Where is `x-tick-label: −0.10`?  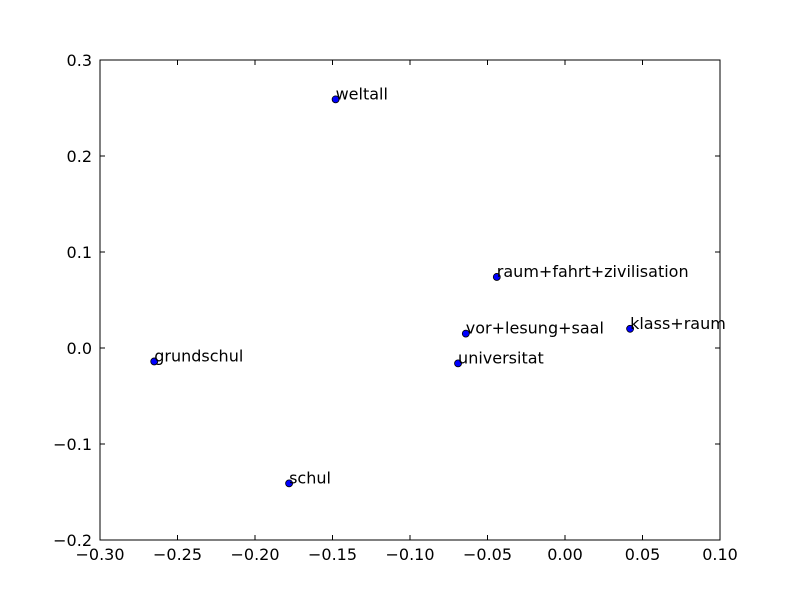
x-tick-label: −0.10 is located at coordinates (409, 554).